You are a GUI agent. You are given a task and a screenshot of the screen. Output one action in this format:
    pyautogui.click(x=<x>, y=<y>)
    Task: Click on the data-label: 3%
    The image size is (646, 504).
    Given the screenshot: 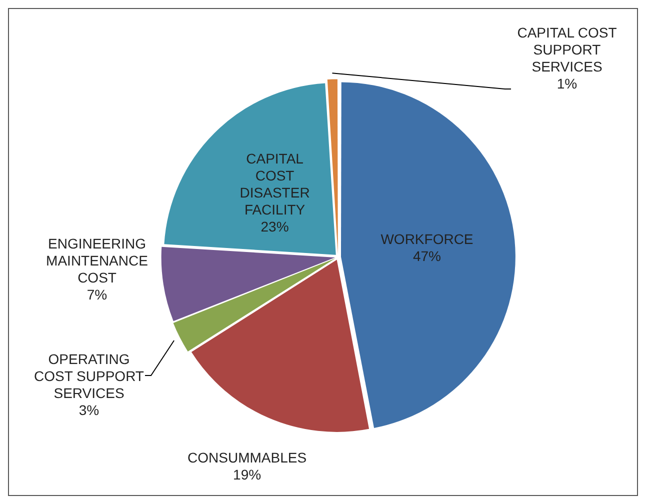 What is the action you would take?
    pyautogui.click(x=89, y=410)
    